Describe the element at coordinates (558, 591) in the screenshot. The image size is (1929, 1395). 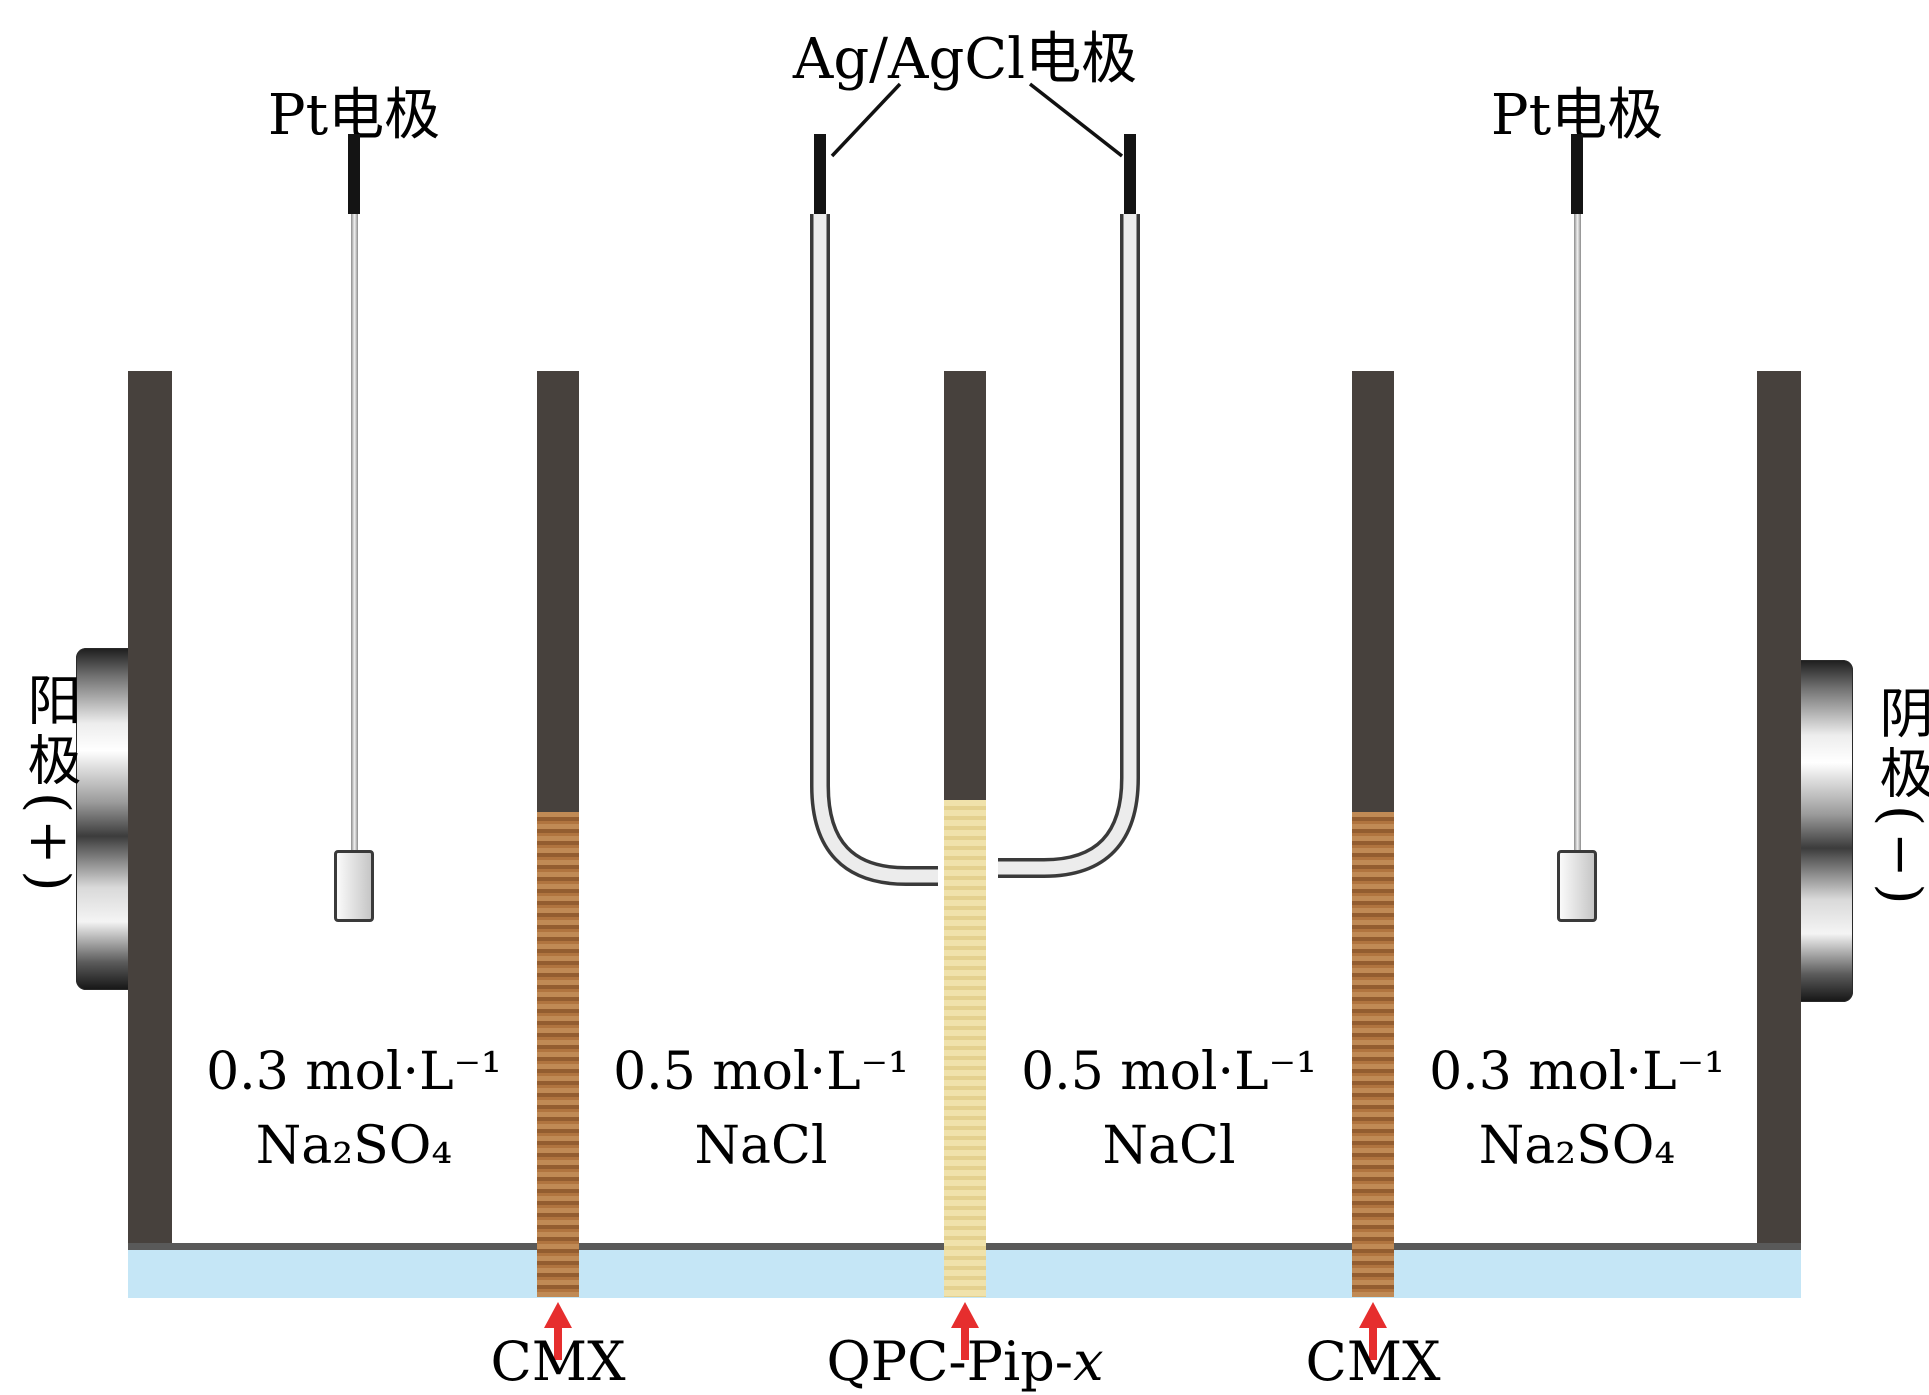
I see `cmx-membrane-left-holder` at that location.